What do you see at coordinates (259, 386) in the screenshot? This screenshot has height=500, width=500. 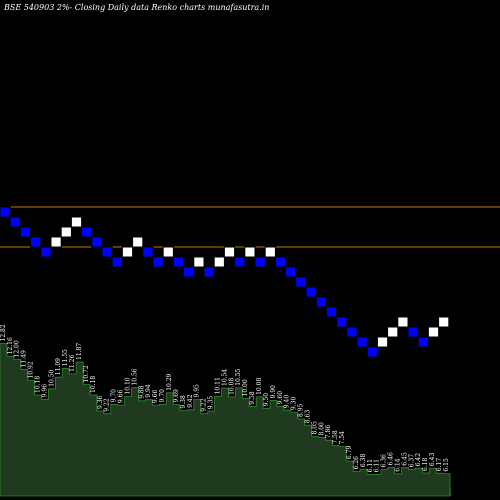 I see `volume-label-37: 10.08` at bounding box center [259, 386].